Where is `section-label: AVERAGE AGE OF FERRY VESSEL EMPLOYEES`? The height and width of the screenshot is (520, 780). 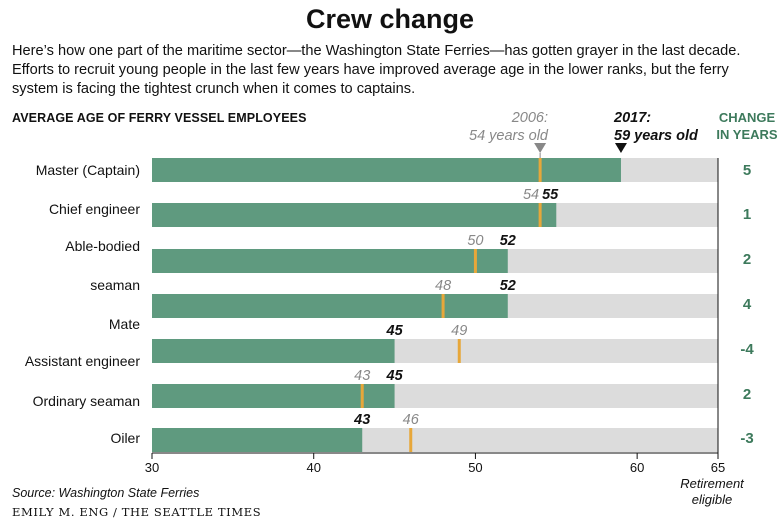
section-label: AVERAGE AGE OF FERRY VESSEL EMPLOYEES is located at coordinates (159, 118).